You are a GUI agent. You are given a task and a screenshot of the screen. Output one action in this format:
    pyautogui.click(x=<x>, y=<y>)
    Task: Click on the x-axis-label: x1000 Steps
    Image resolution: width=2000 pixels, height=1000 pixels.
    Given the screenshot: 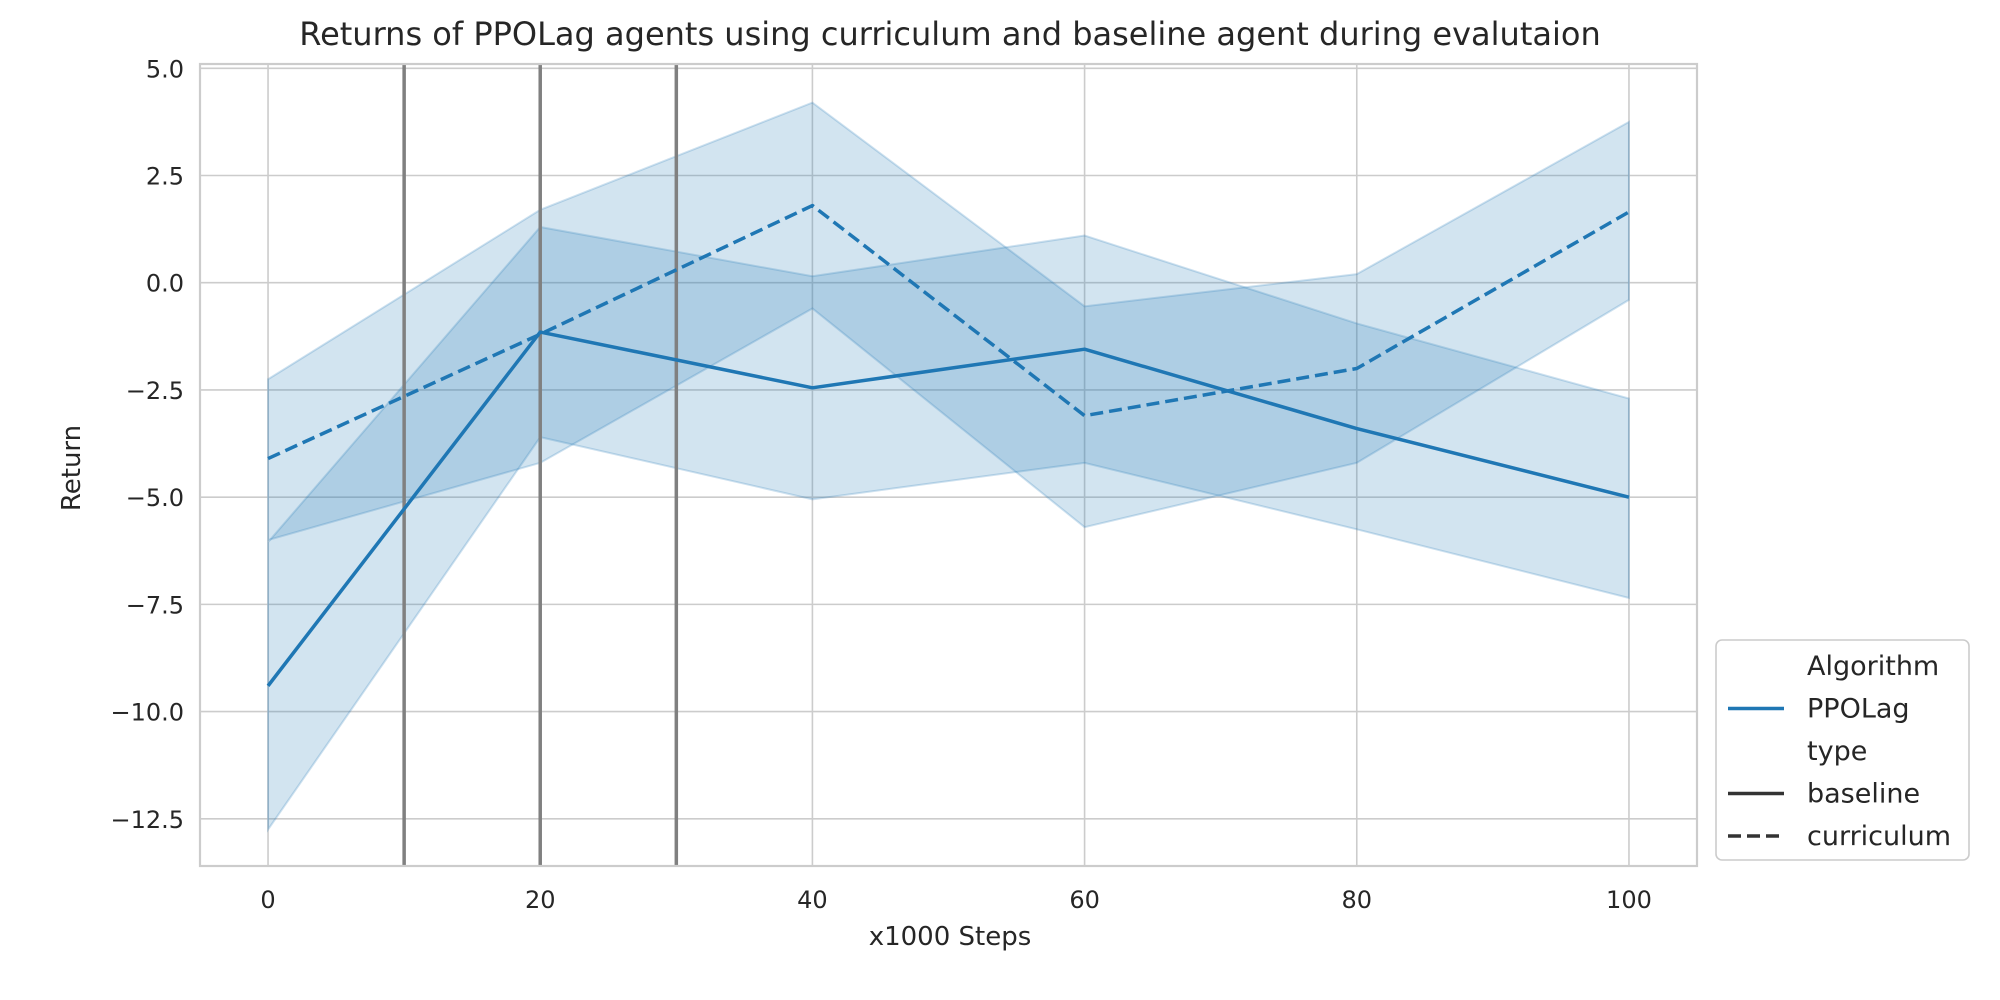 What is the action you would take?
    pyautogui.click(x=950, y=937)
    